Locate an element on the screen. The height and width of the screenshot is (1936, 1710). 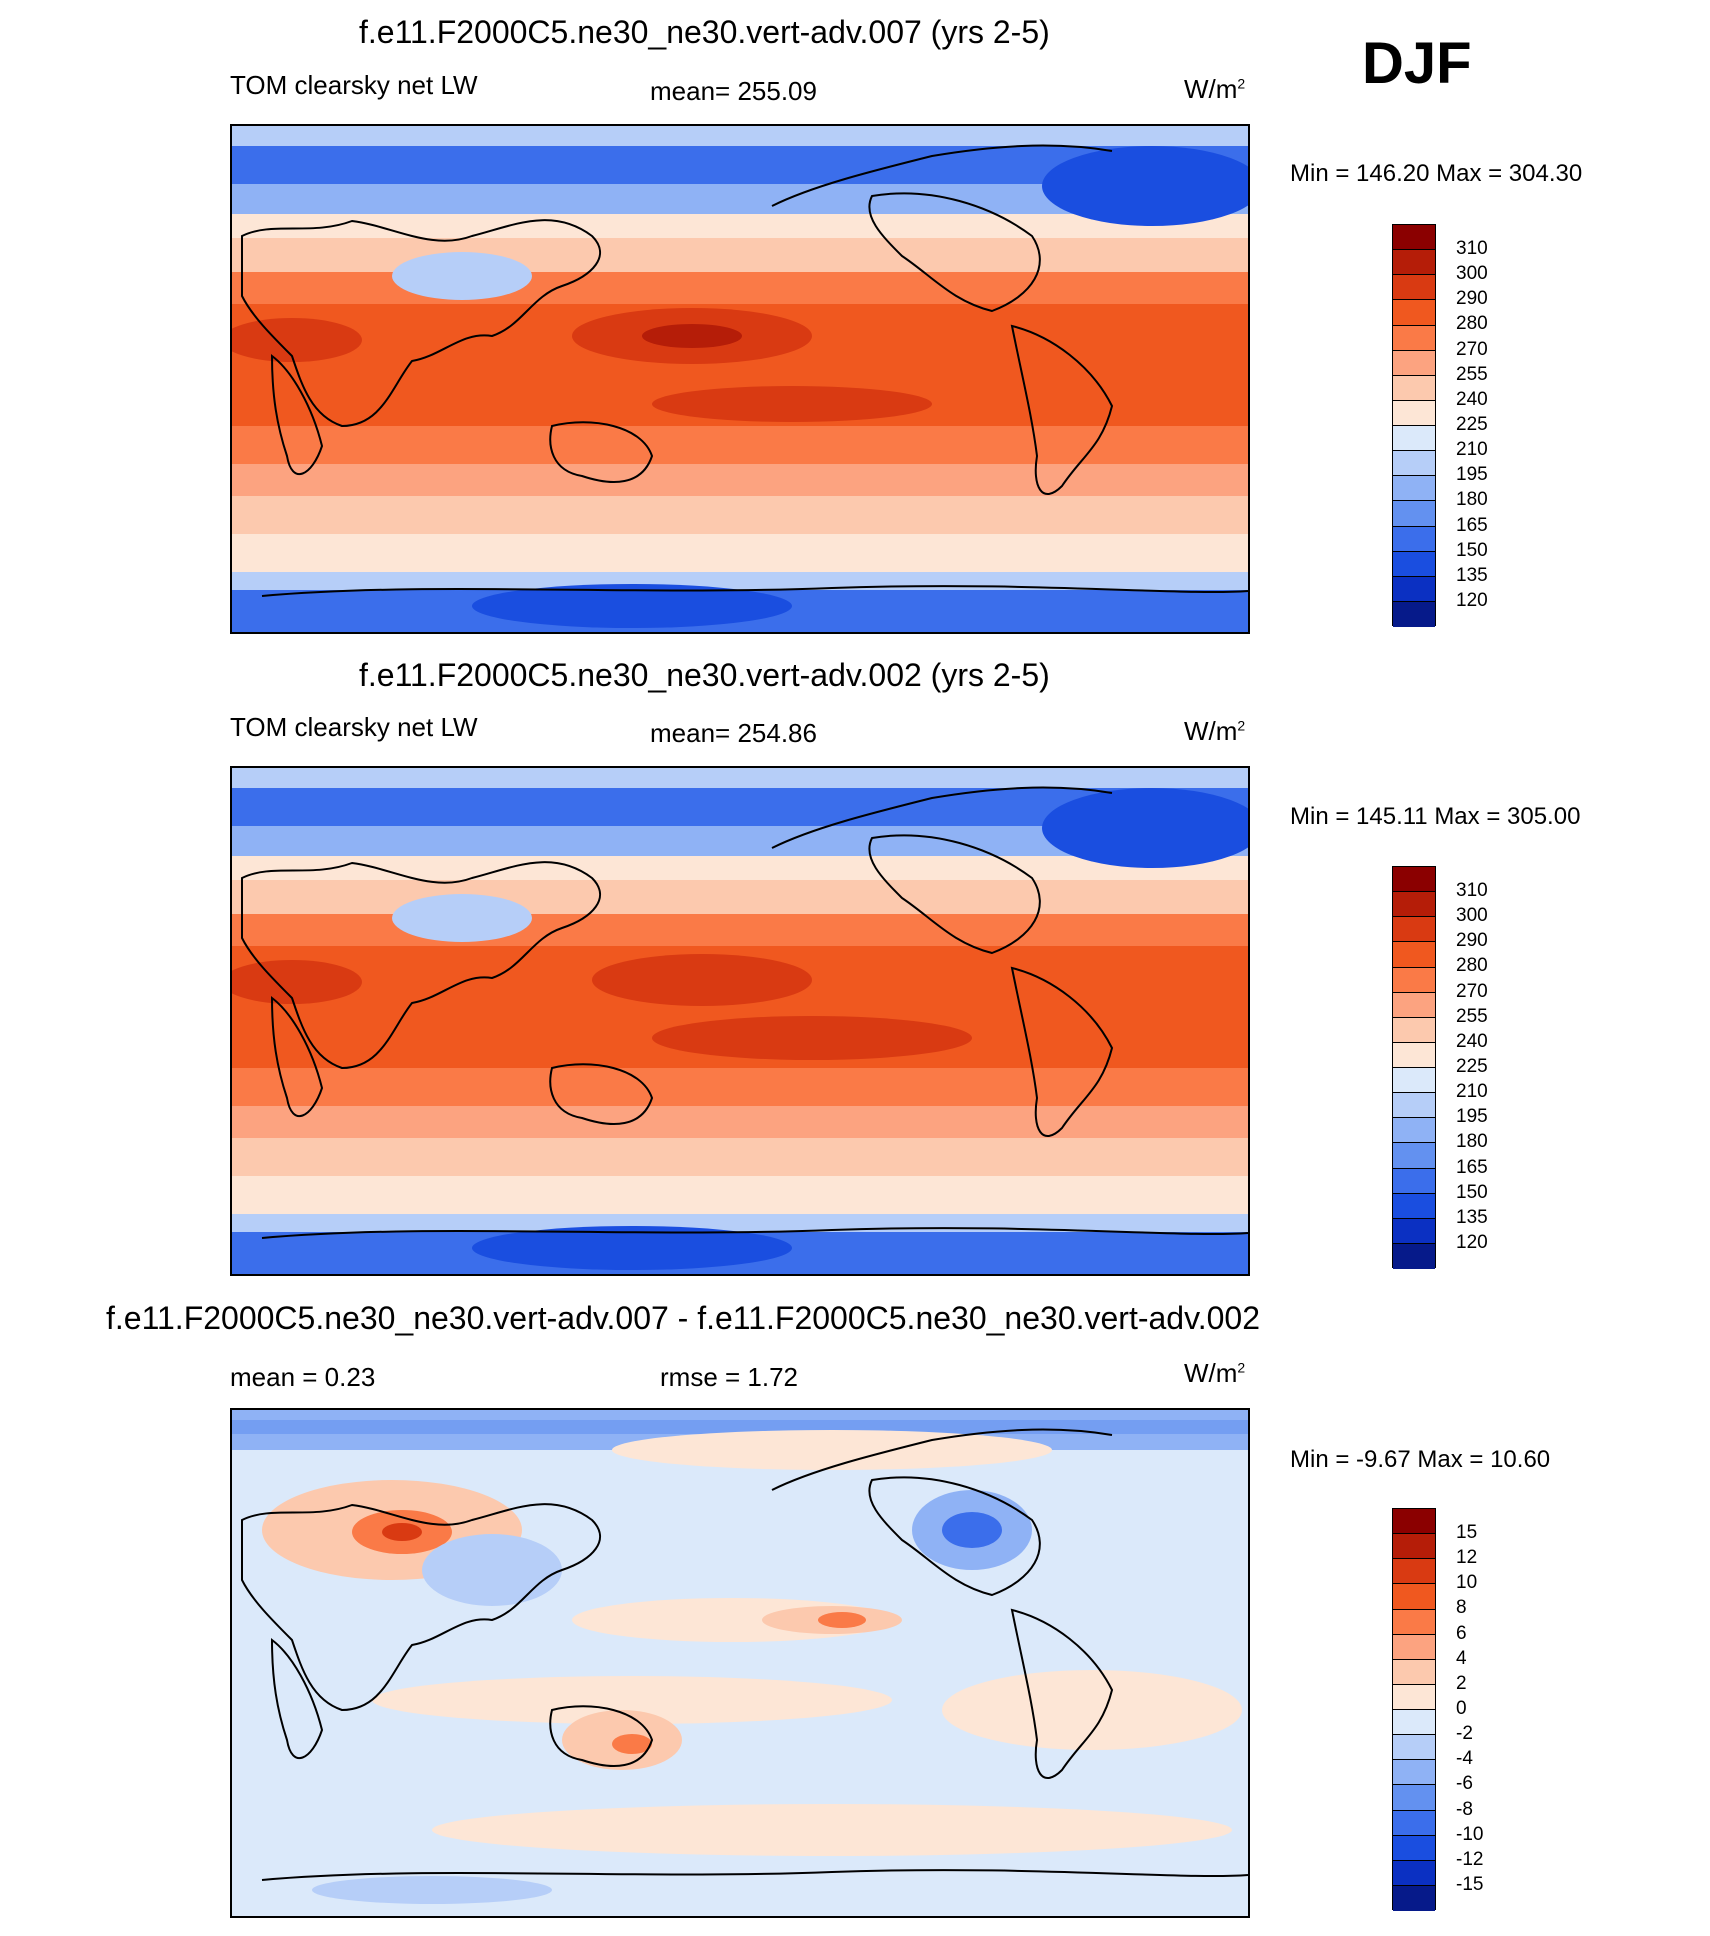
panel2-colorbar-tick: 280 is located at coordinates (1472, 965).